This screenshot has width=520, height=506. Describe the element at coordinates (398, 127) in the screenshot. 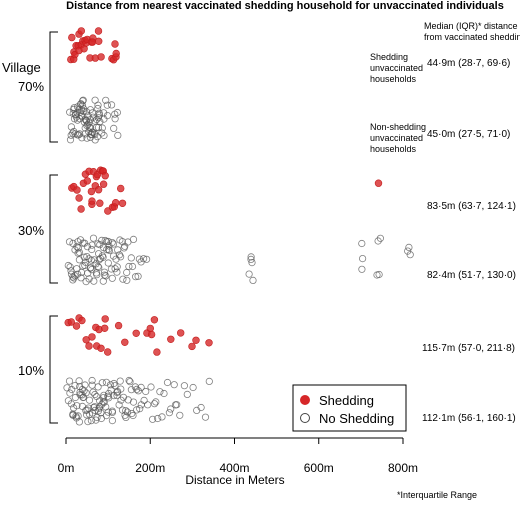

I see `annotation-nonshedding-line-1: Non-shedding` at that location.